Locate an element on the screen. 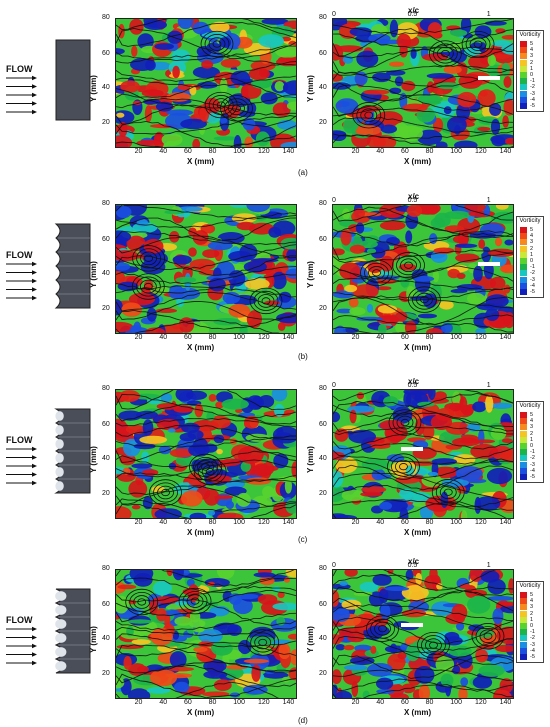 This screenshot has width=550, height=727. colorbar-level-label: -5 is located at coordinates (532, 657).